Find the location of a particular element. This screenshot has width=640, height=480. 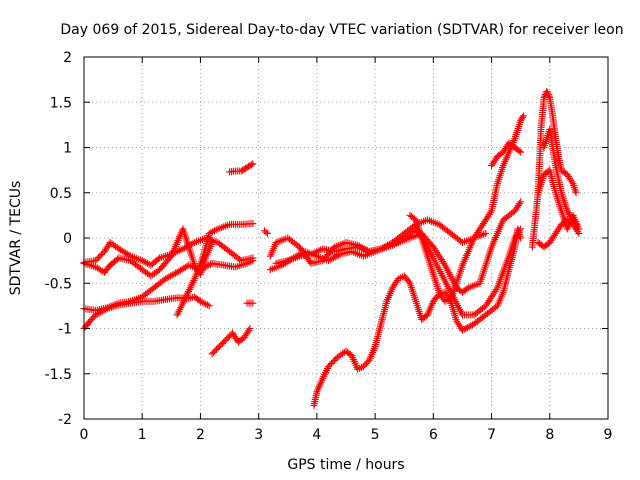

series-track-f is located at coordinates (231, 341).